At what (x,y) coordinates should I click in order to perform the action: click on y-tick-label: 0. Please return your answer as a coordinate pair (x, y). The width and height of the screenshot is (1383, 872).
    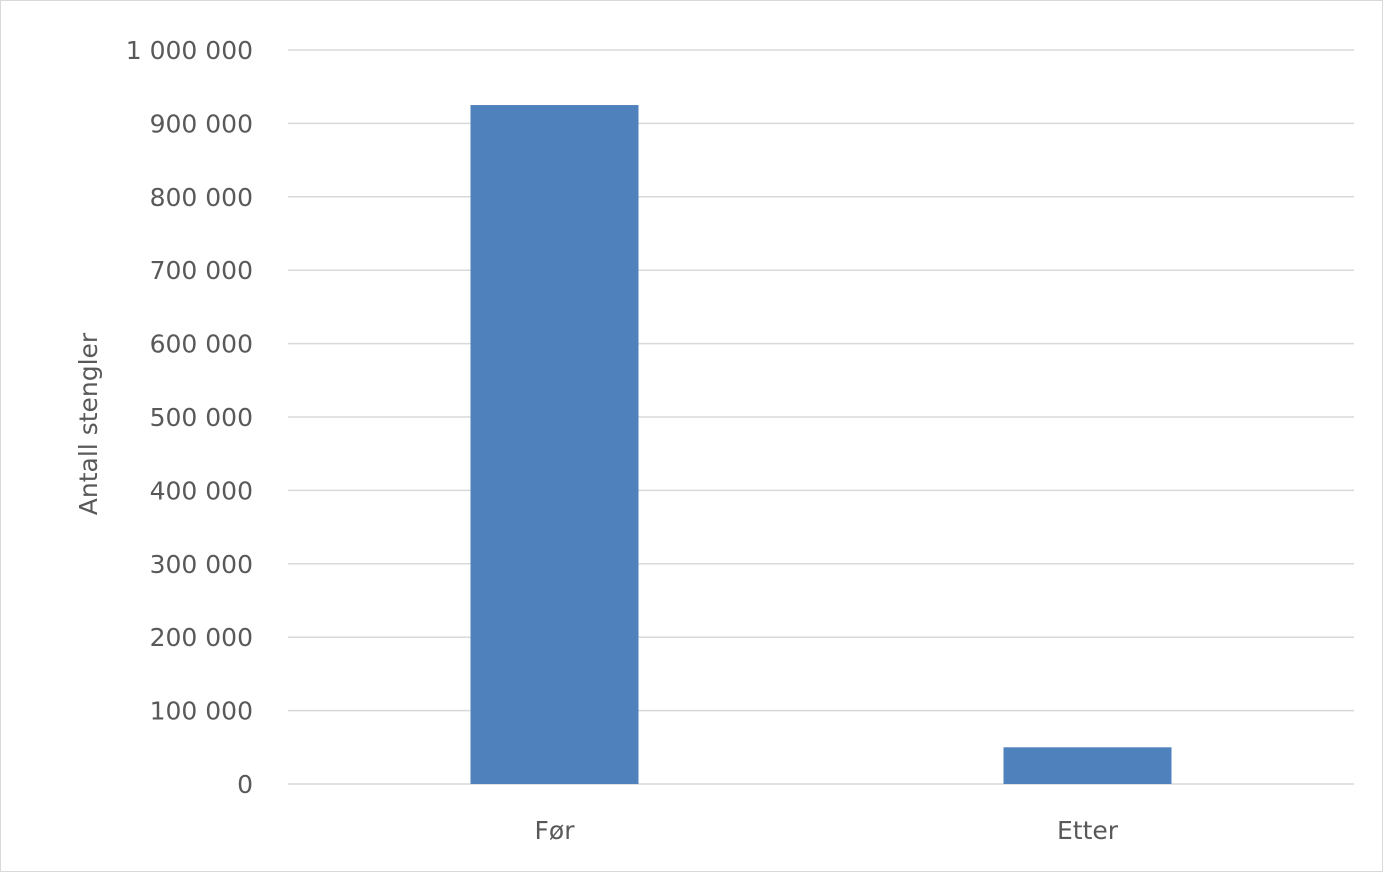
    Looking at the image, I should click on (245, 784).